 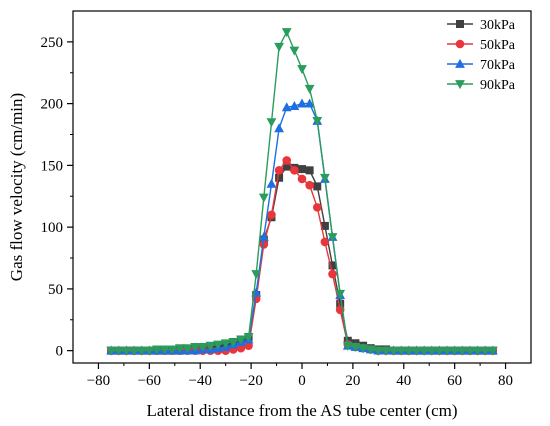 I want to click on legend-item: 30kPa, so click(x=481, y=25).